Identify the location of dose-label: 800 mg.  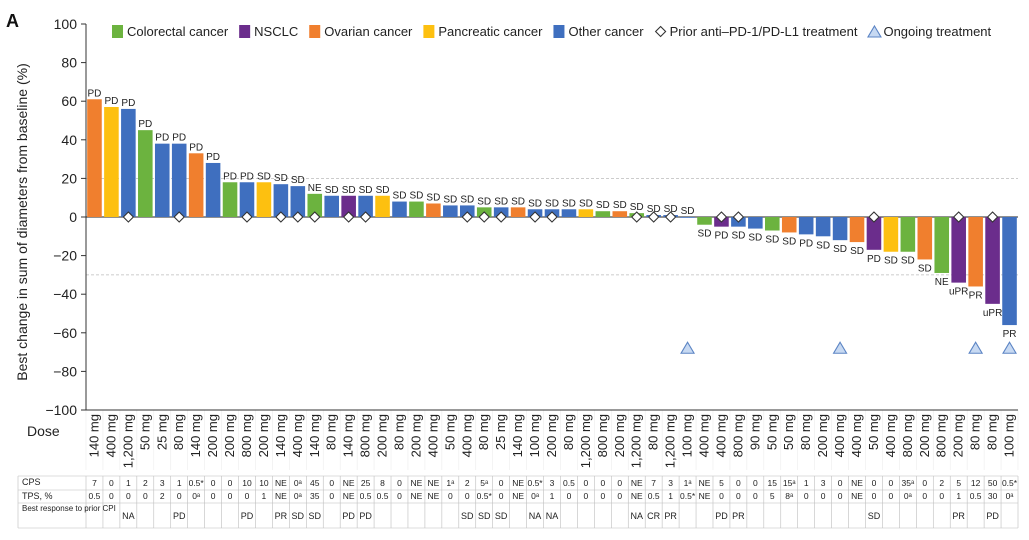
(602, 435).